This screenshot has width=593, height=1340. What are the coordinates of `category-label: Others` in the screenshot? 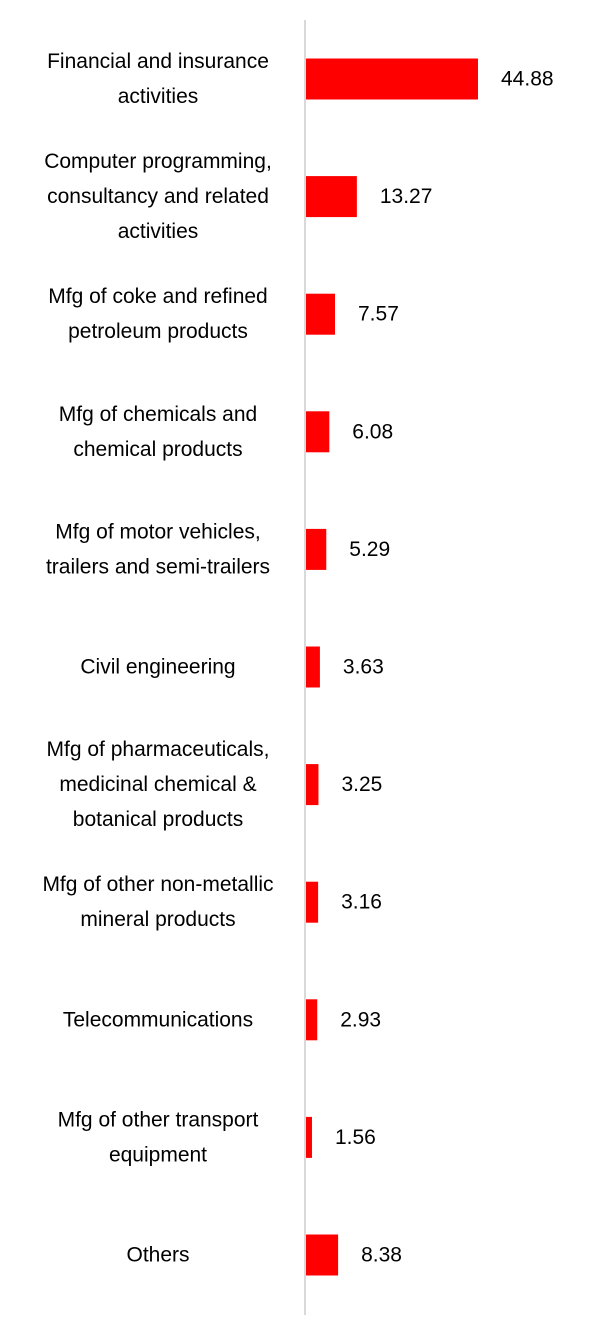 It's located at (157, 1255).